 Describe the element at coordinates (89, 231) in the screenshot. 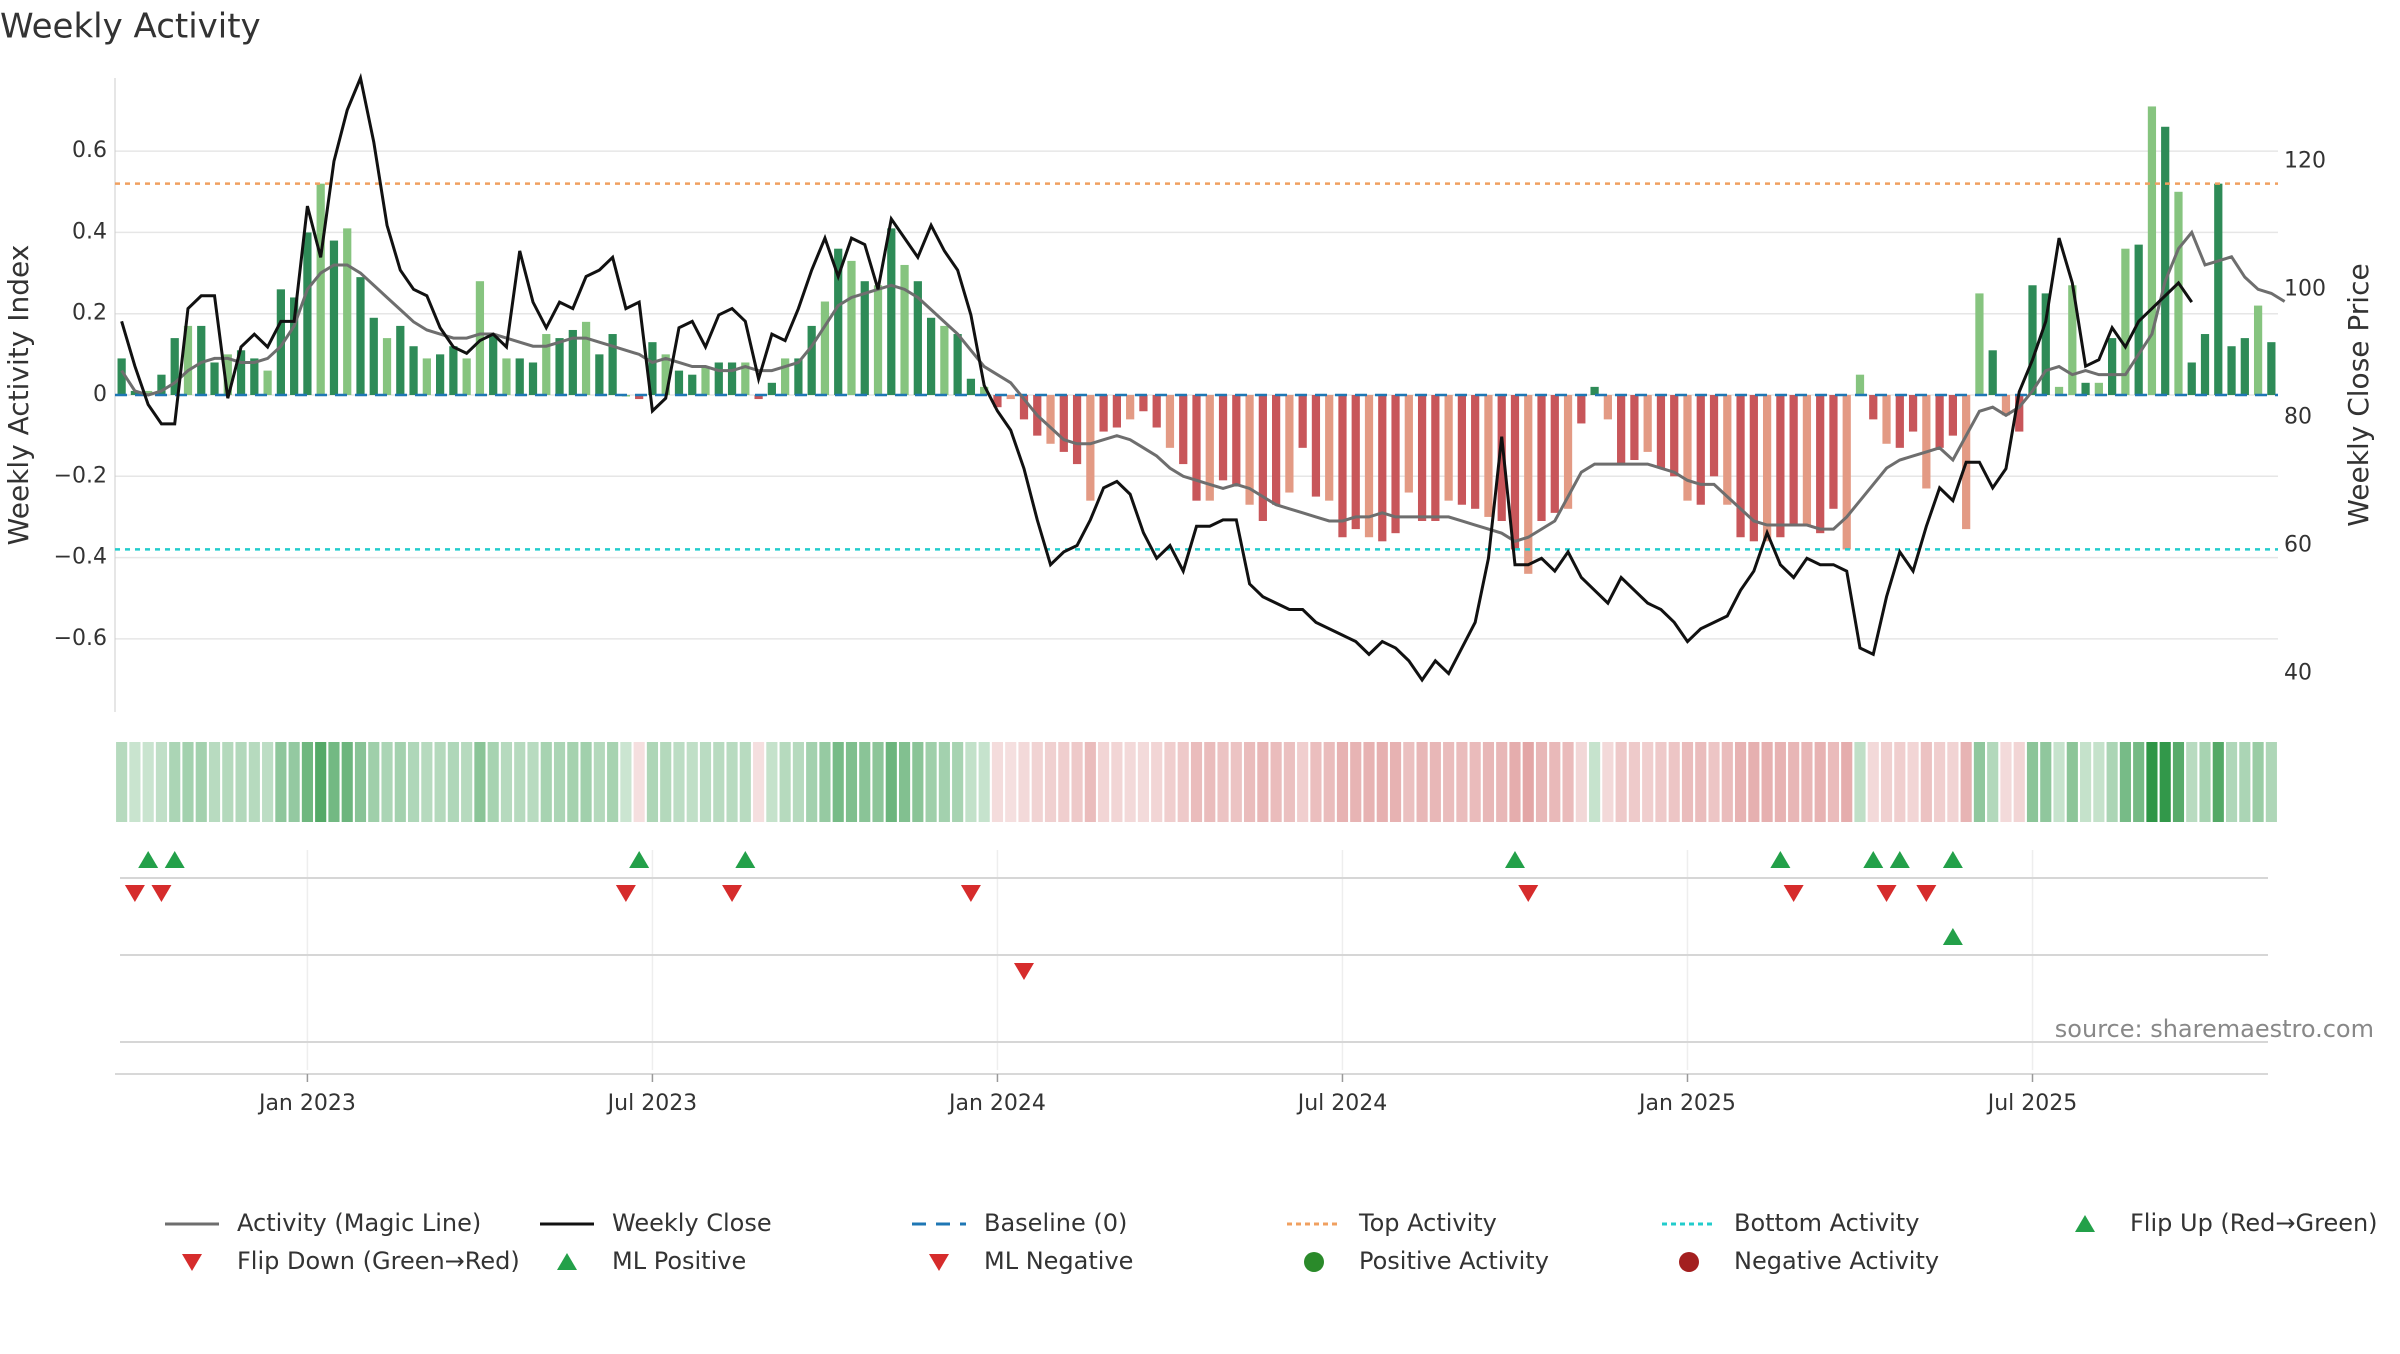

I see `y-tick-label: 0.4` at that location.